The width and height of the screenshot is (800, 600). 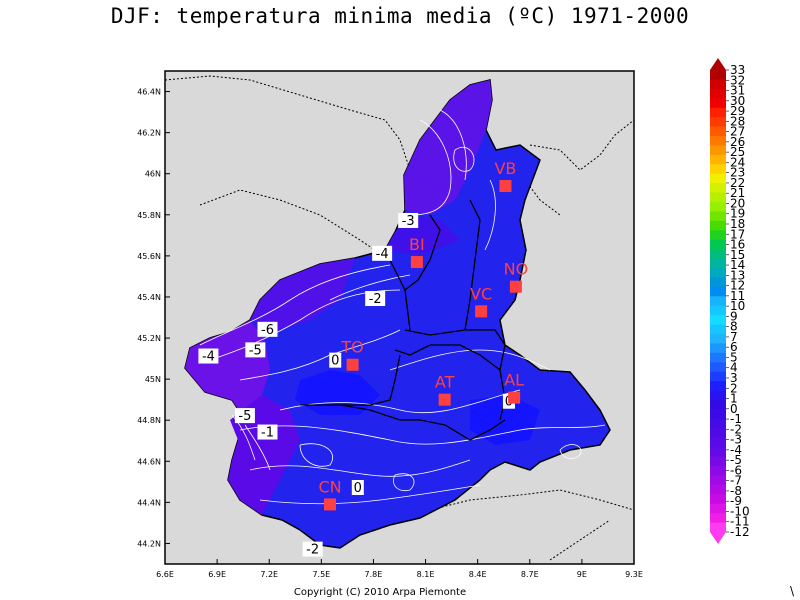 I want to click on copyright-text: Copyright (C) 2010 Arpa Piemonte, so click(x=380, y=592).